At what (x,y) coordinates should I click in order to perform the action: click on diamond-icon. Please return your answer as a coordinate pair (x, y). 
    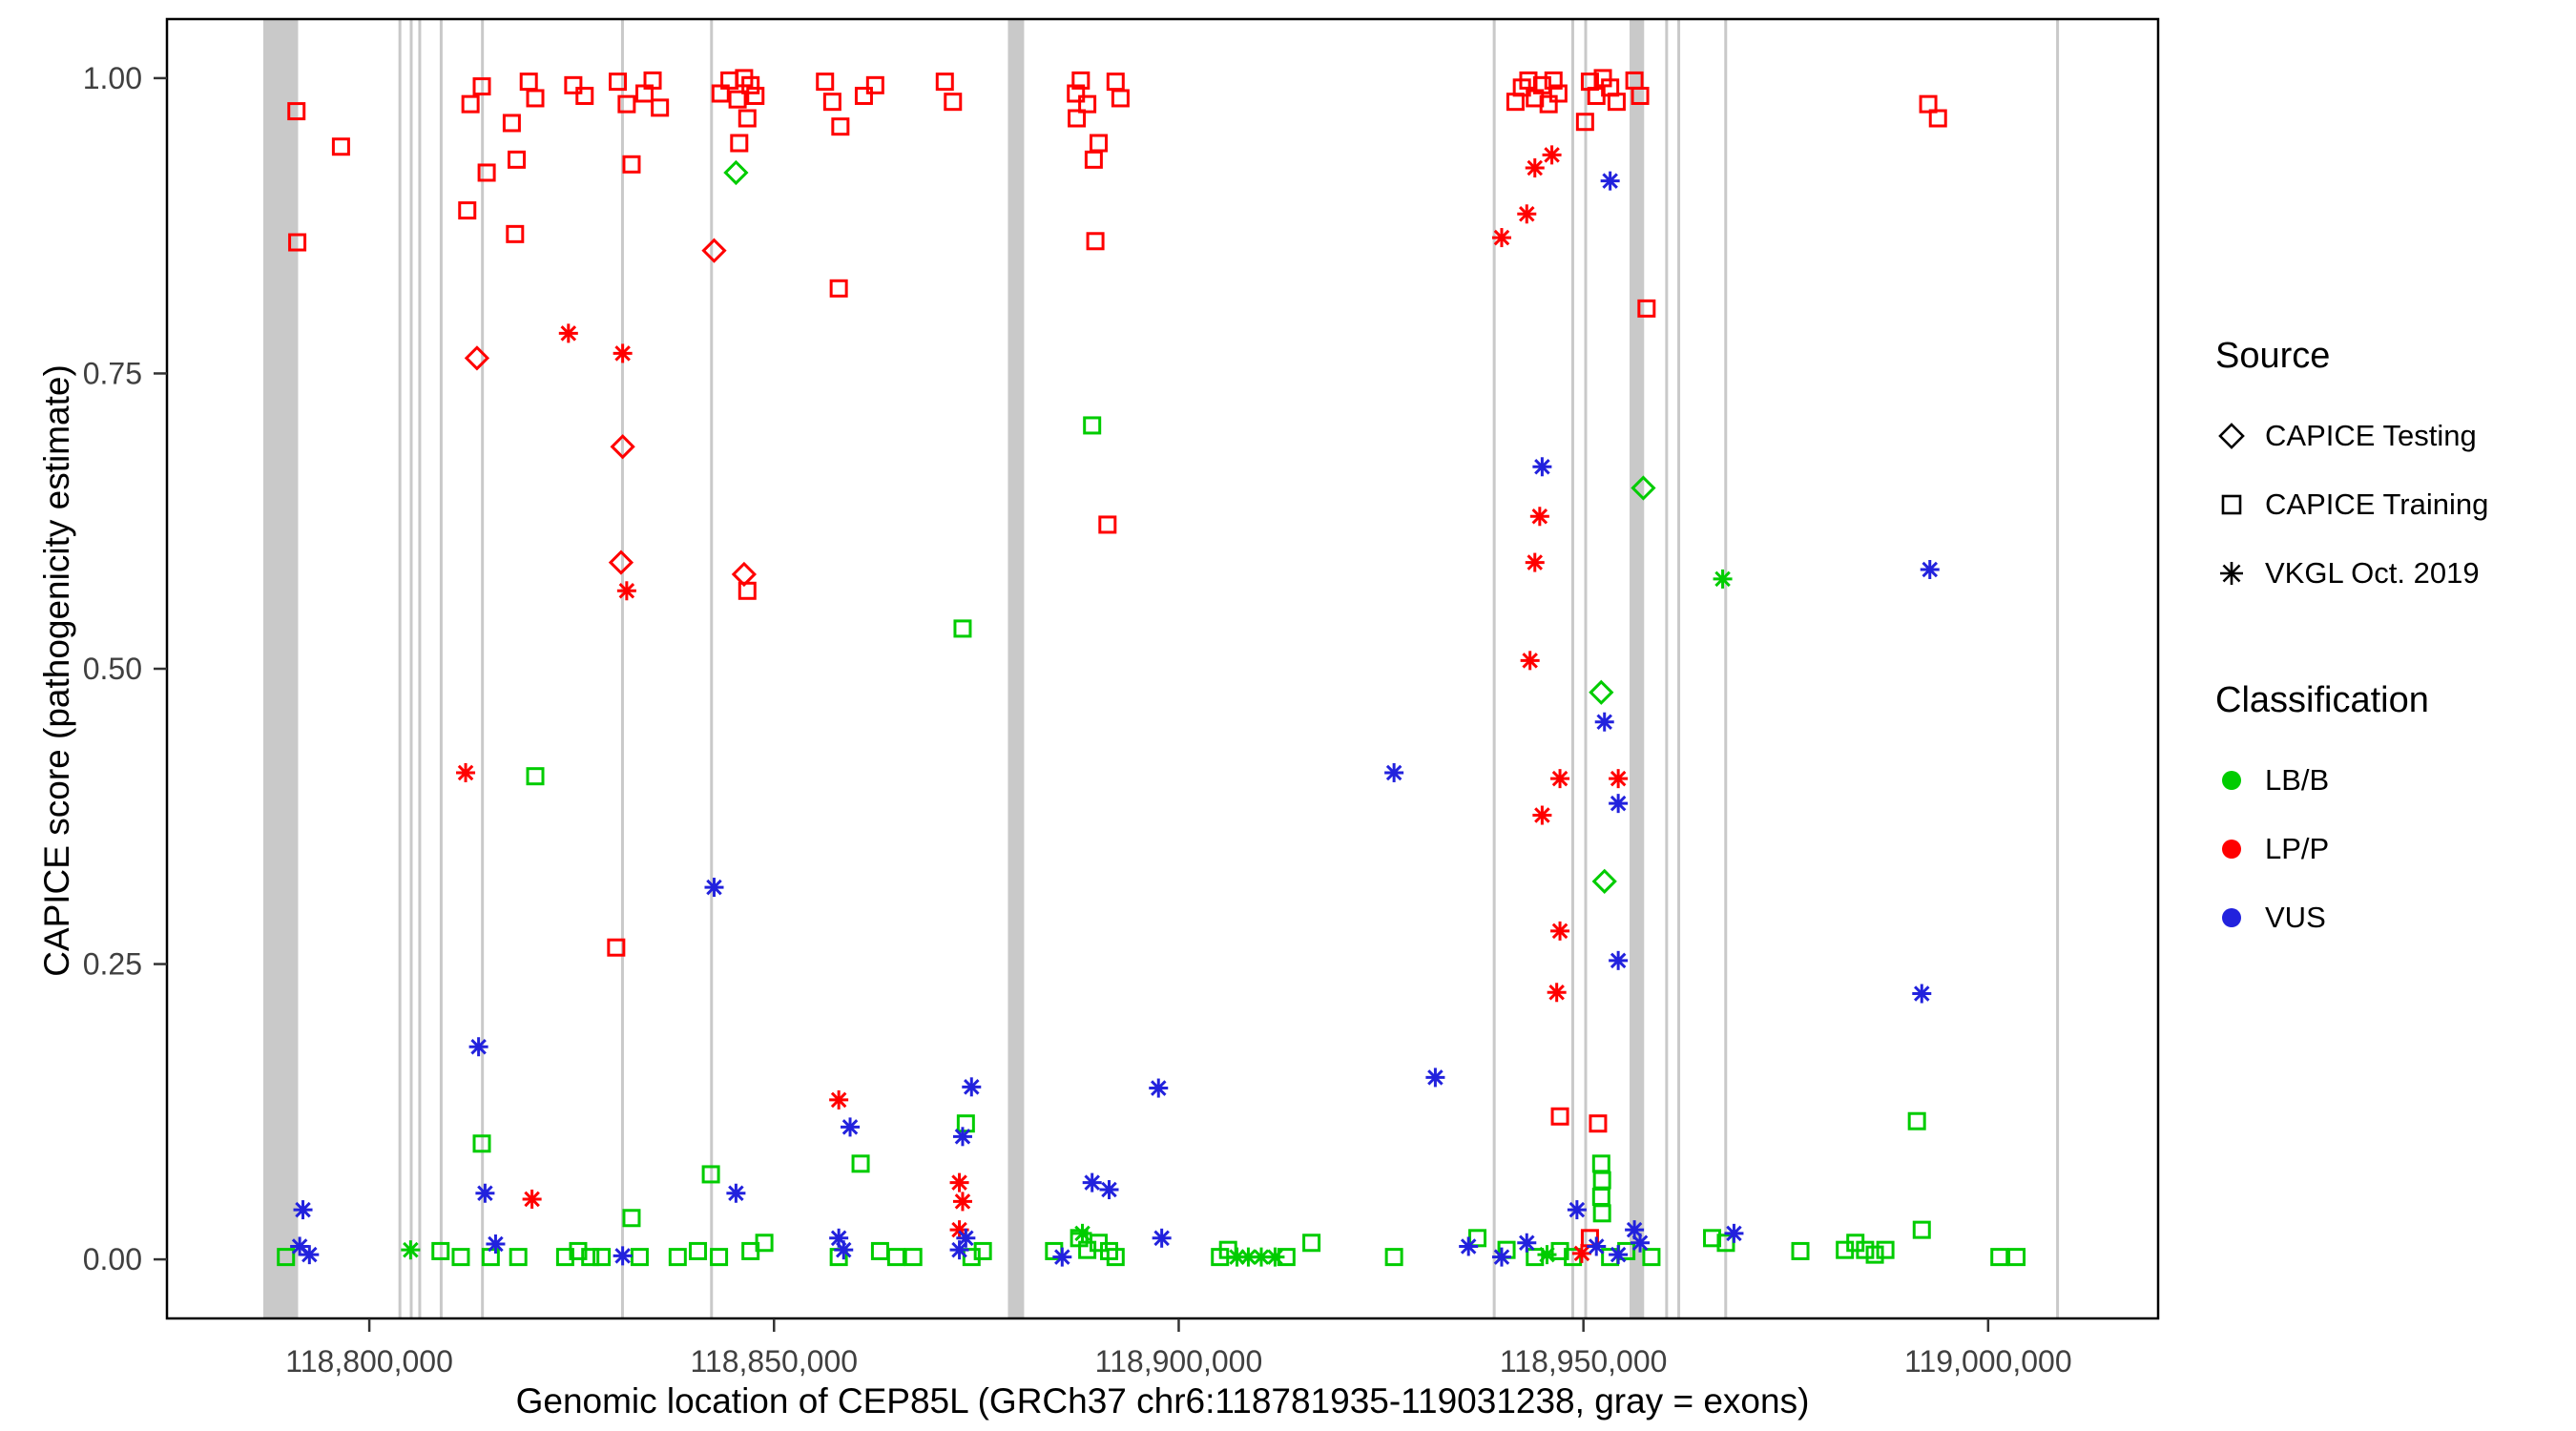
    Looking at the image, I should click on (2240, 436).